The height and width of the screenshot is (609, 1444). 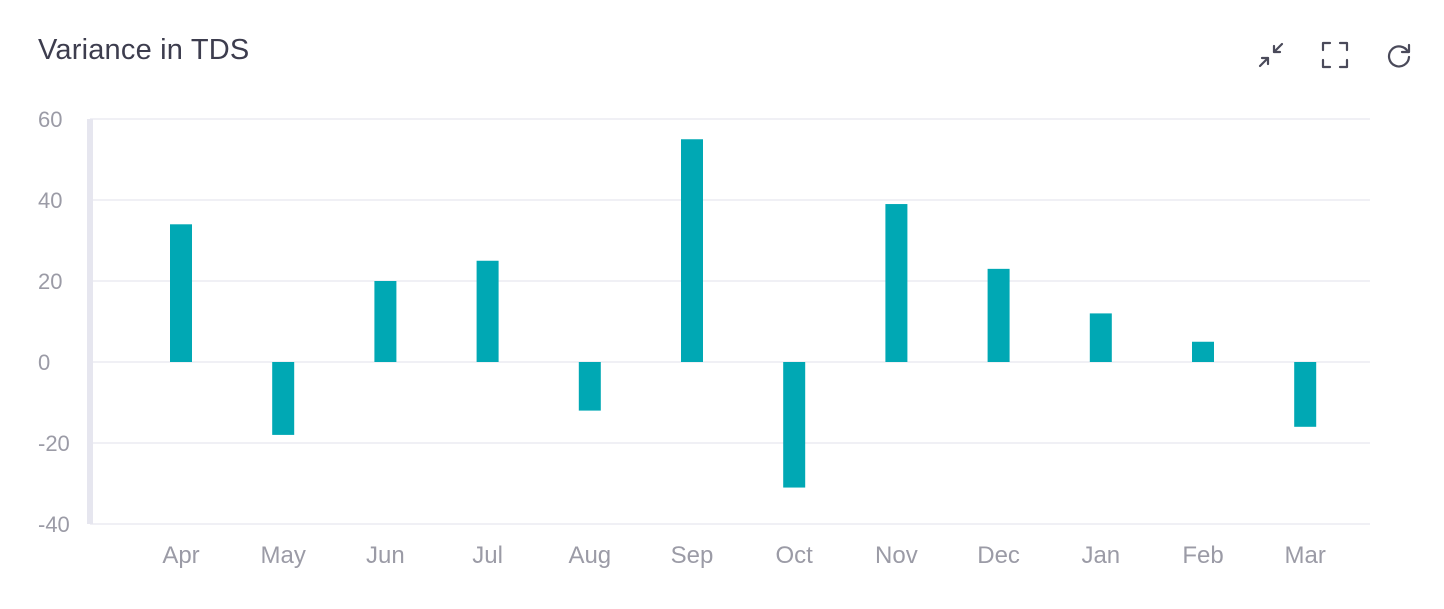 What do you see at coordinates (50, 119) in the screenshot?
I see `y-tick-label: 60` at bounding box center [50, 119].